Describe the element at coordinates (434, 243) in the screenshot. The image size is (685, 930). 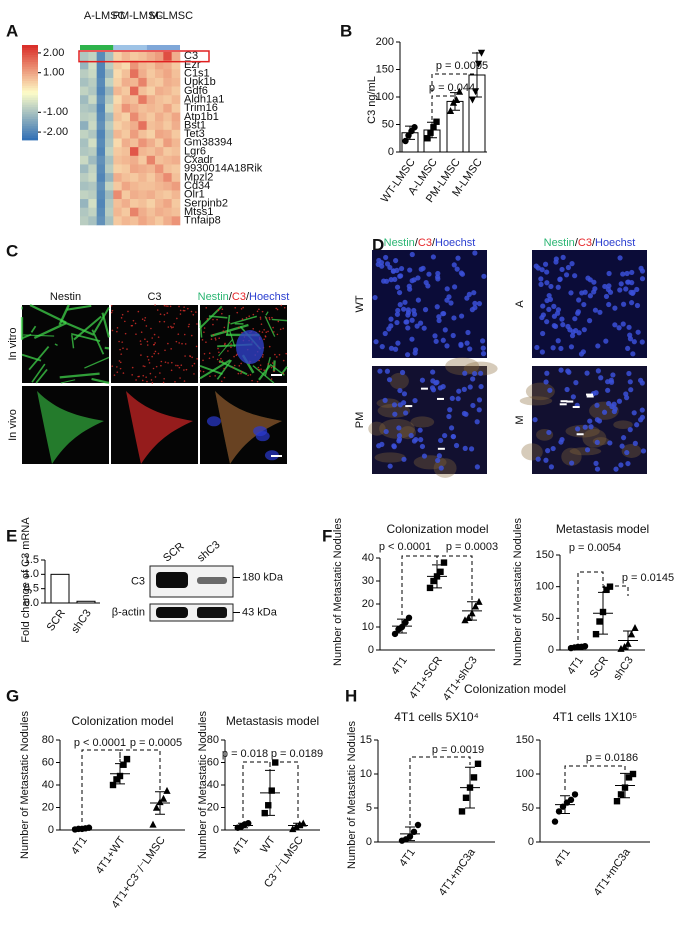
I see `stain-part: /` at that location.